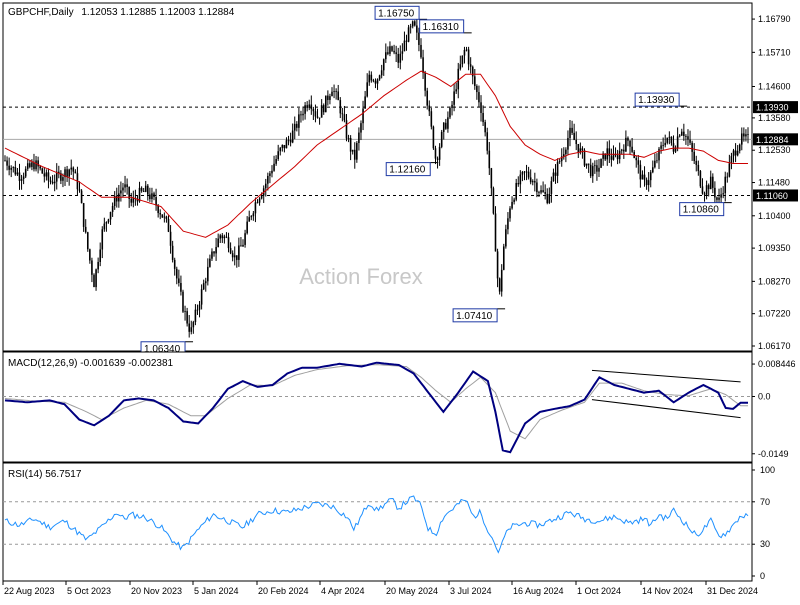  What do you see at coordinates (29, 591) in the screenshot?
I see `x-tick-label: 22 Aug 2023` at bounding box center [29, 591].